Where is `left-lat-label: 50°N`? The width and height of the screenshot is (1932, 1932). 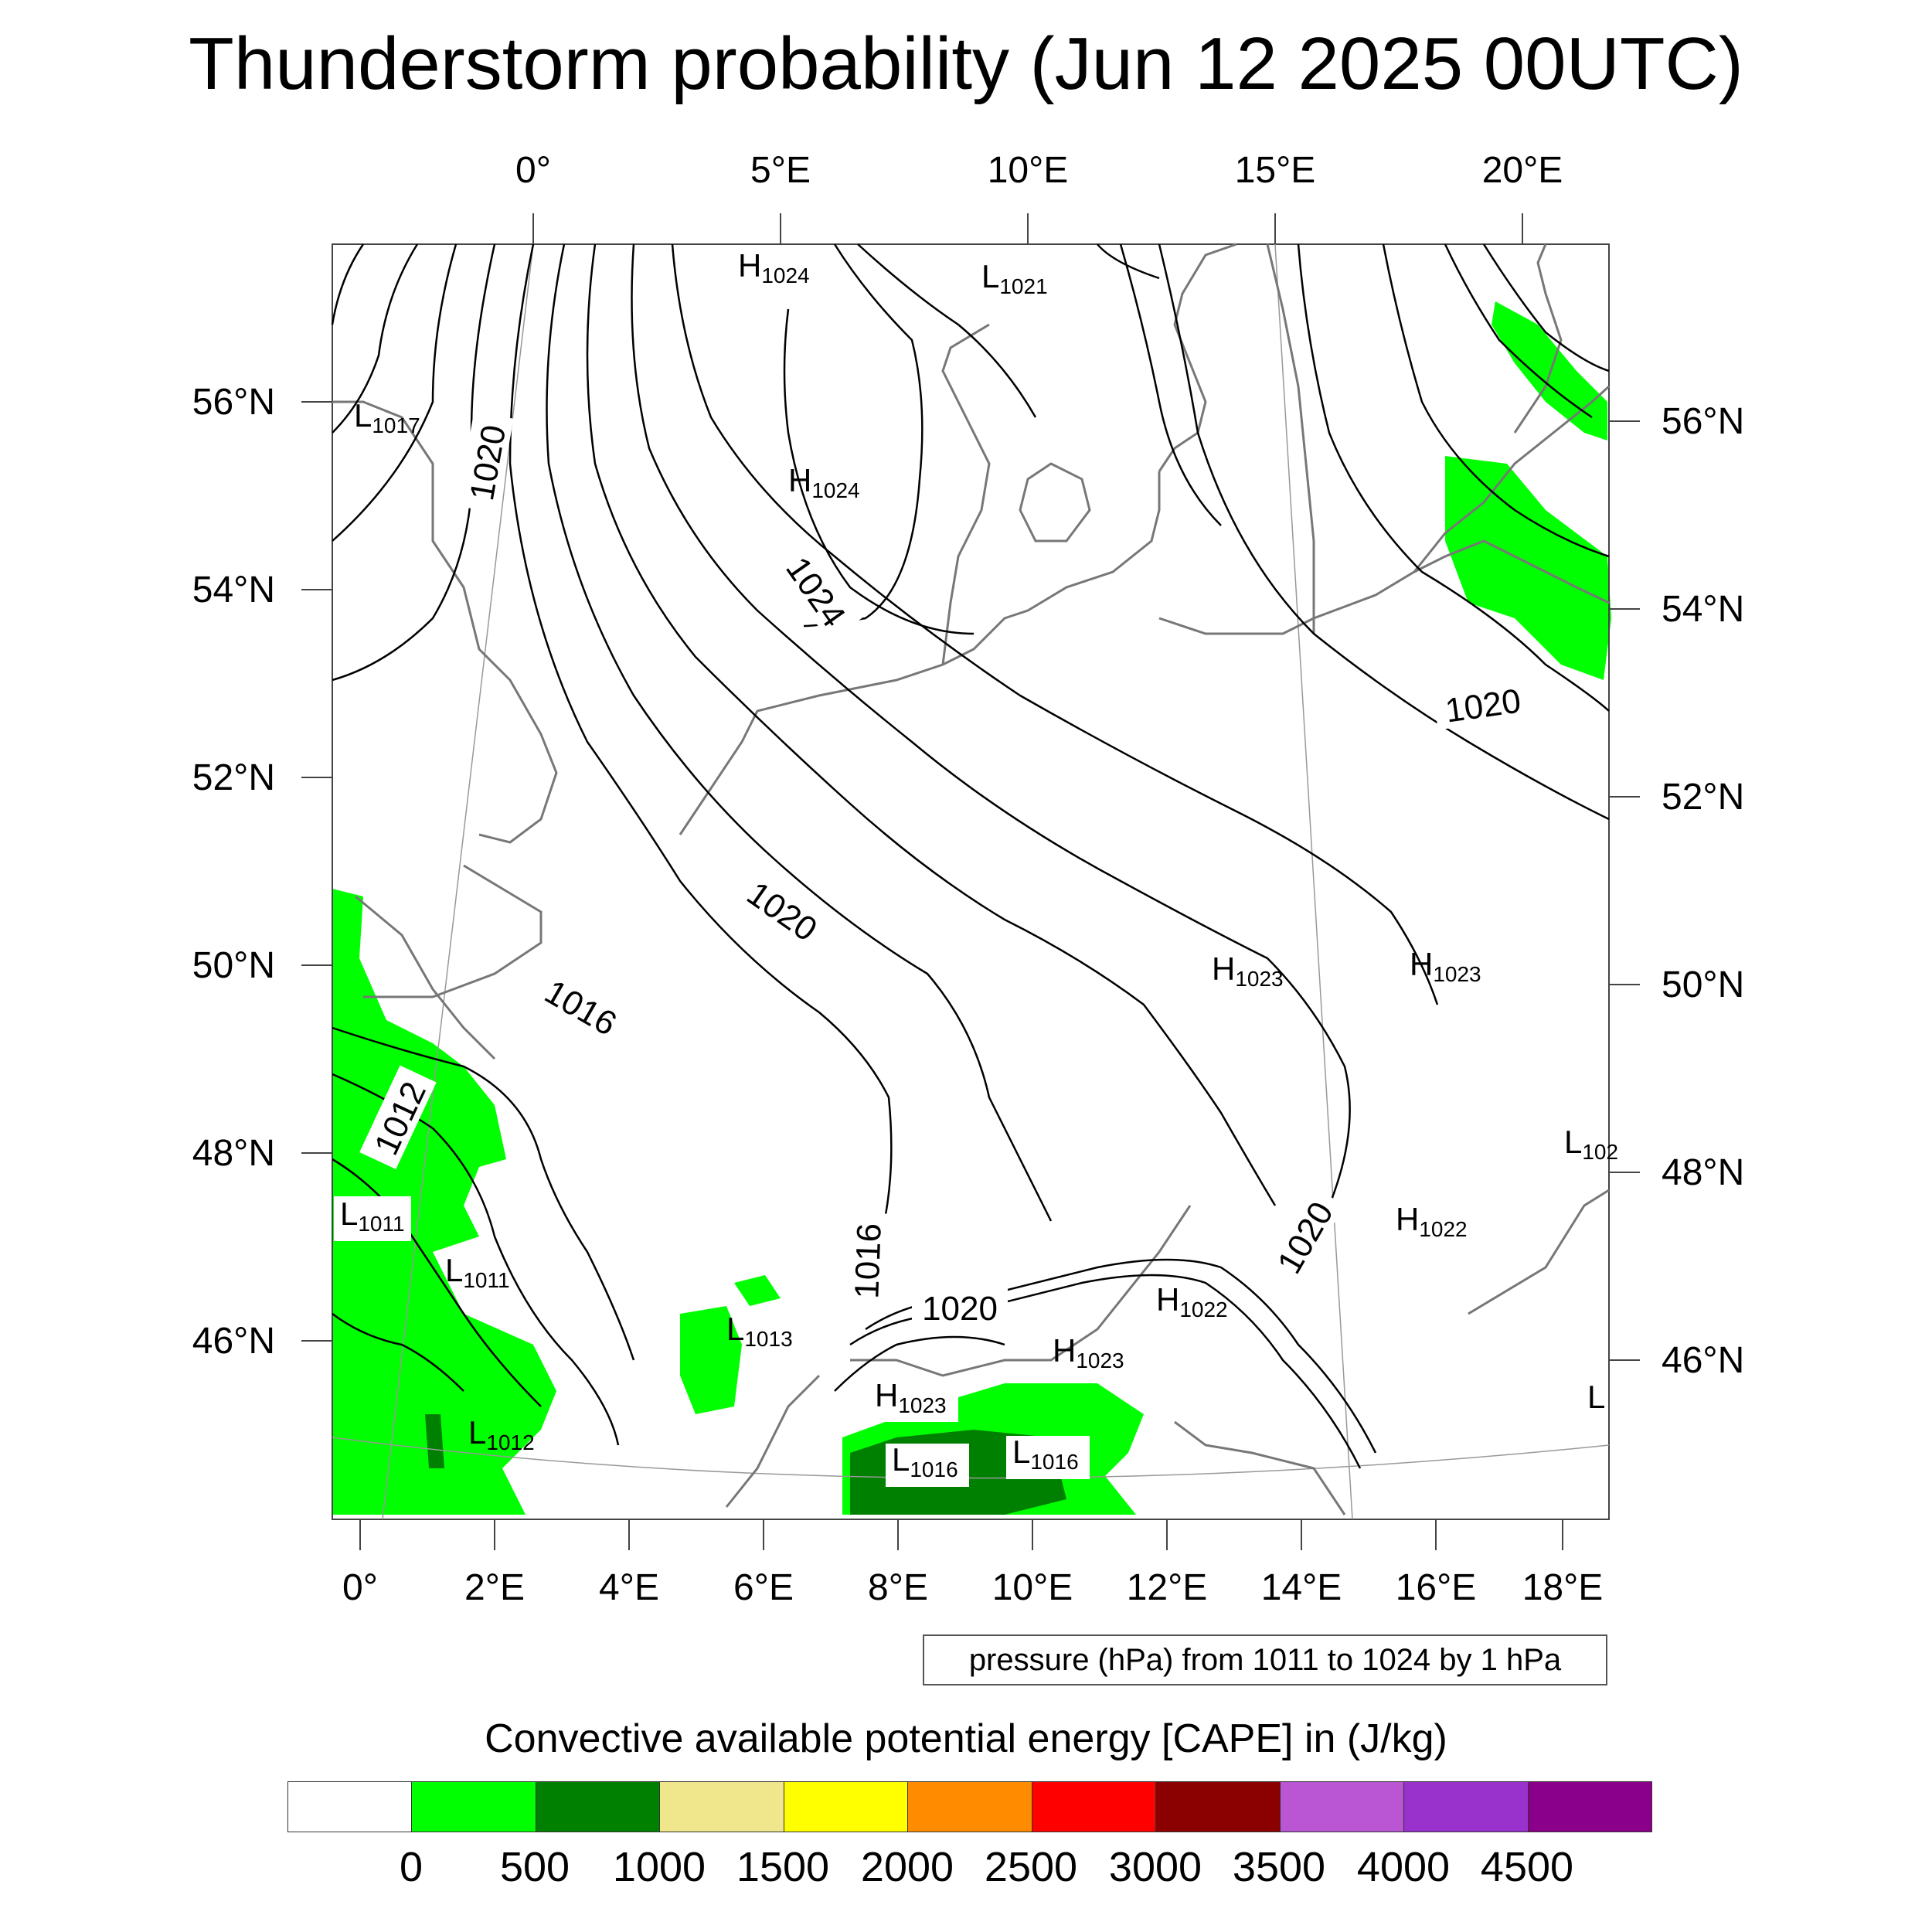 left-lat-label: 50°N is located at coordinates (234, 965).